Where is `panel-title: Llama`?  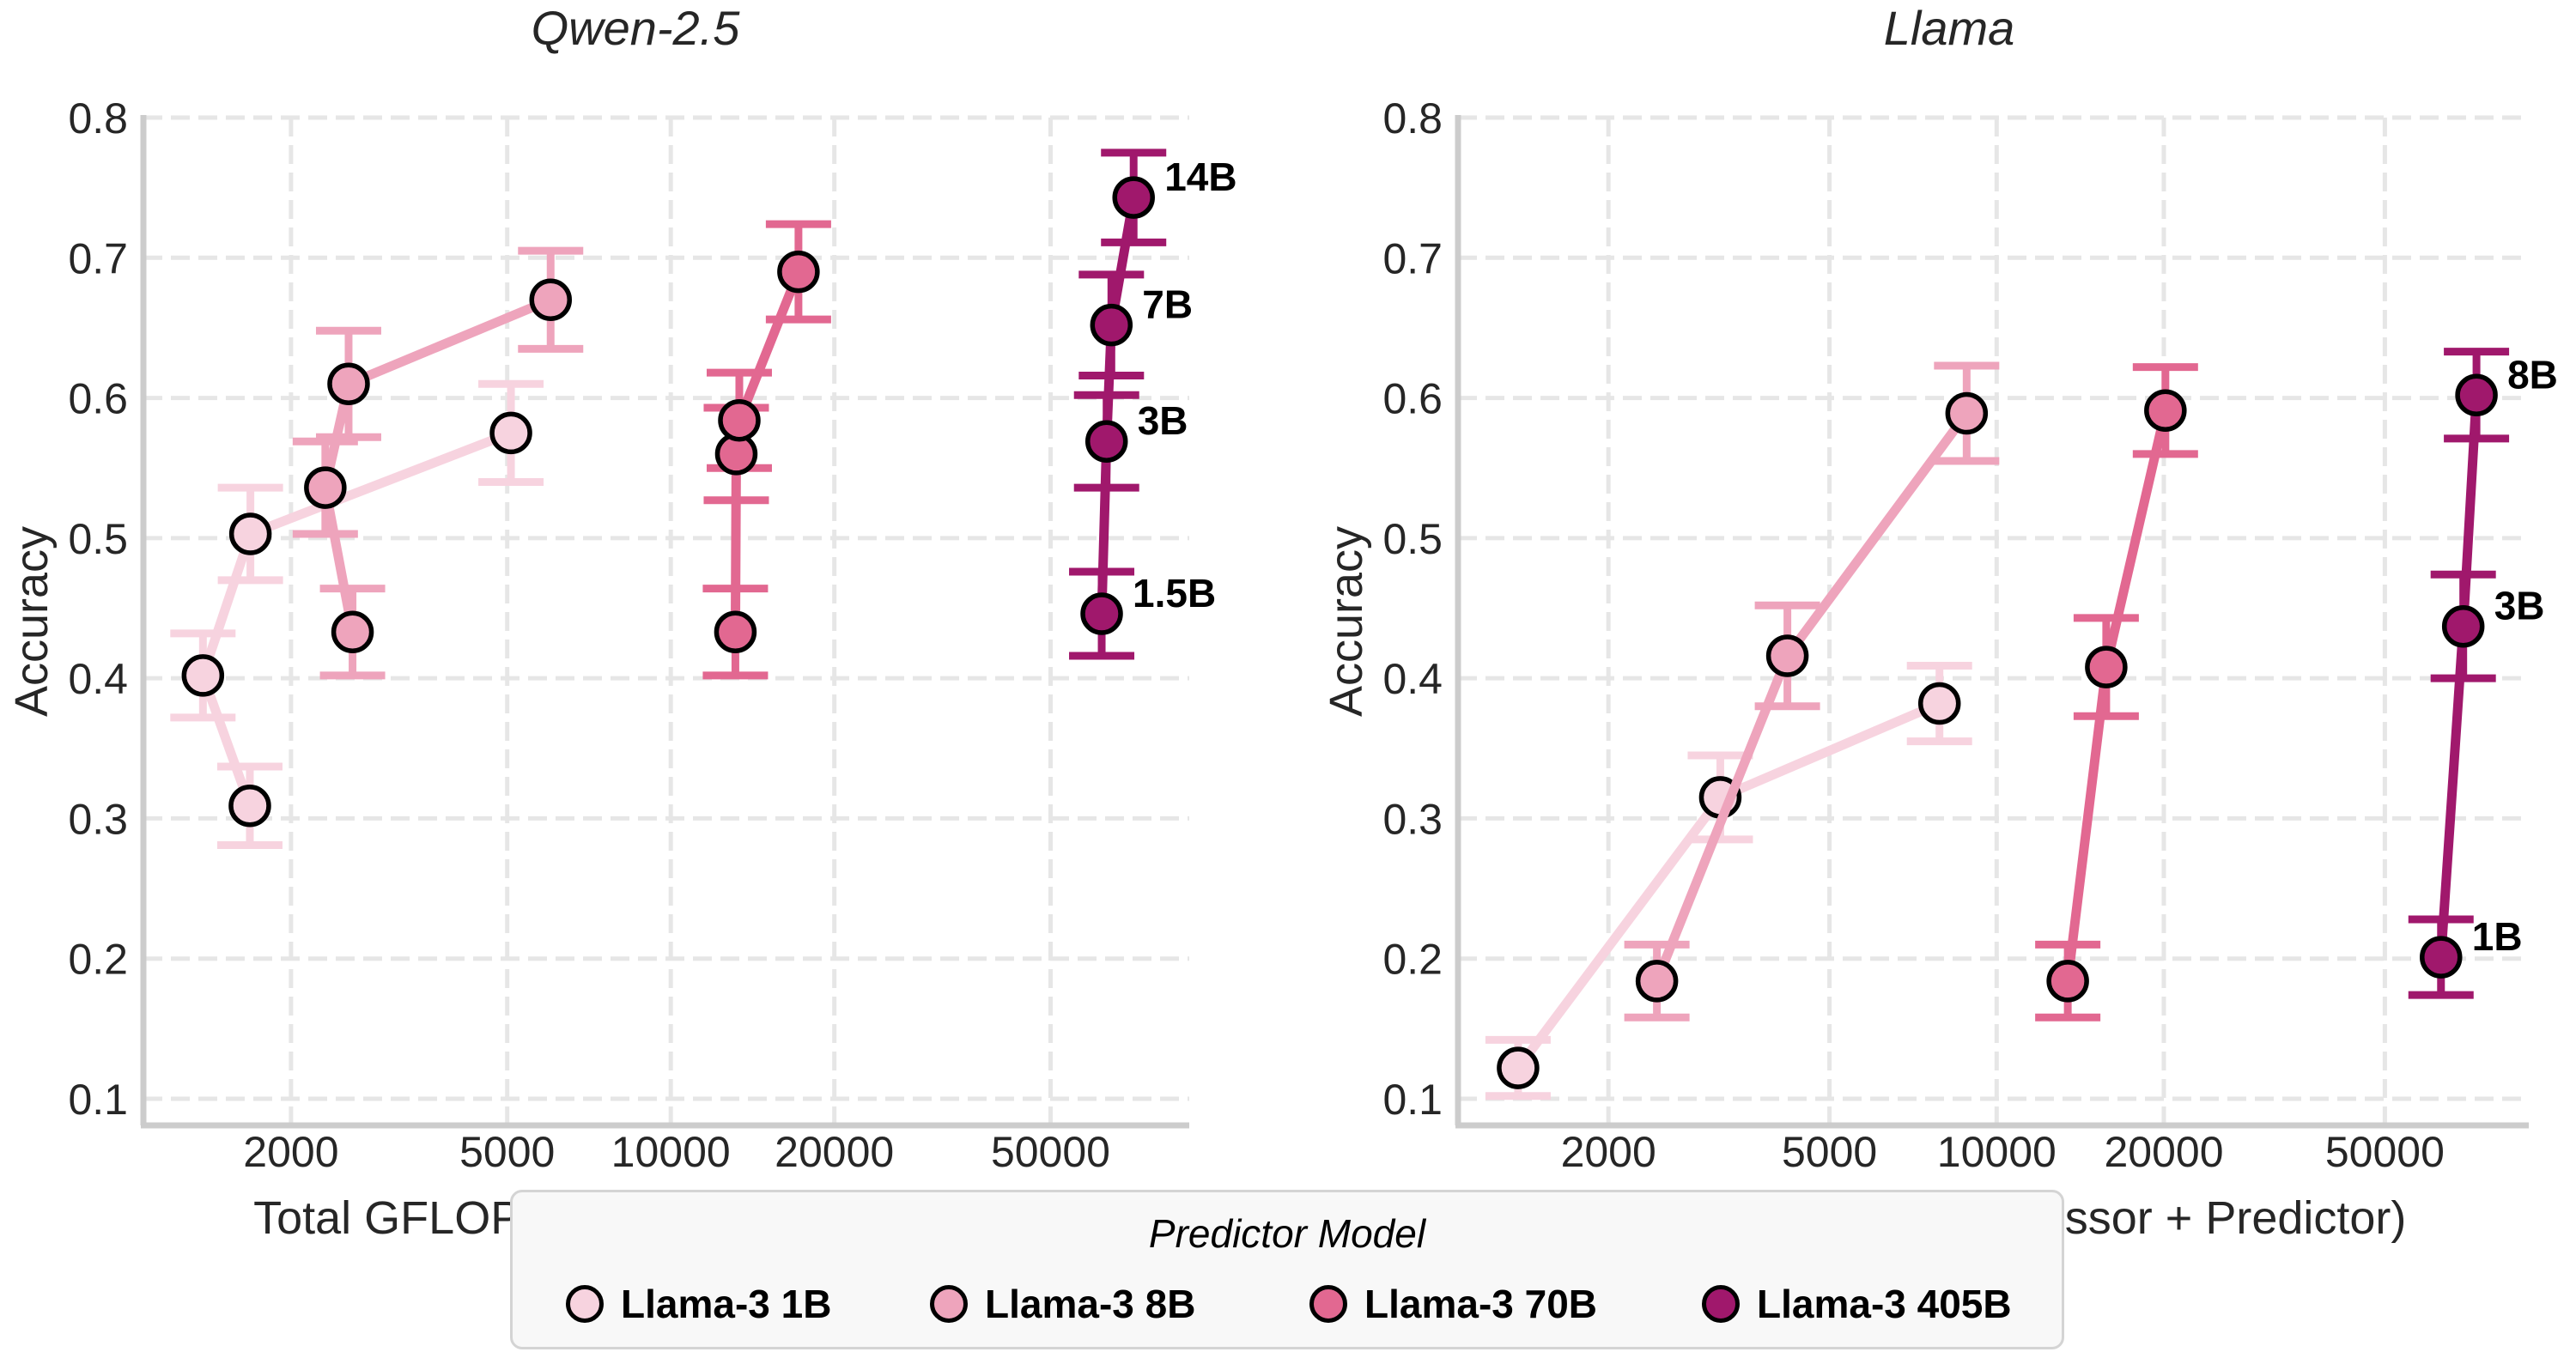 panel-title: Llama is located at coordinates (1950, 28).